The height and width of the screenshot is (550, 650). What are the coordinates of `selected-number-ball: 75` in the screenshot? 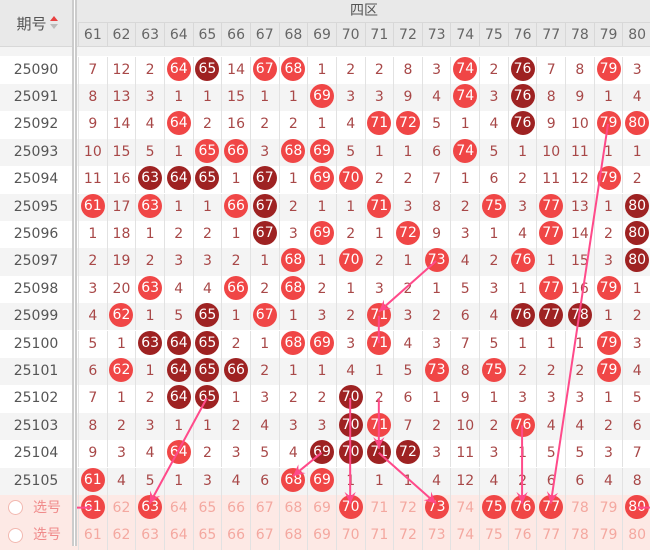 It's located at (493, 506).